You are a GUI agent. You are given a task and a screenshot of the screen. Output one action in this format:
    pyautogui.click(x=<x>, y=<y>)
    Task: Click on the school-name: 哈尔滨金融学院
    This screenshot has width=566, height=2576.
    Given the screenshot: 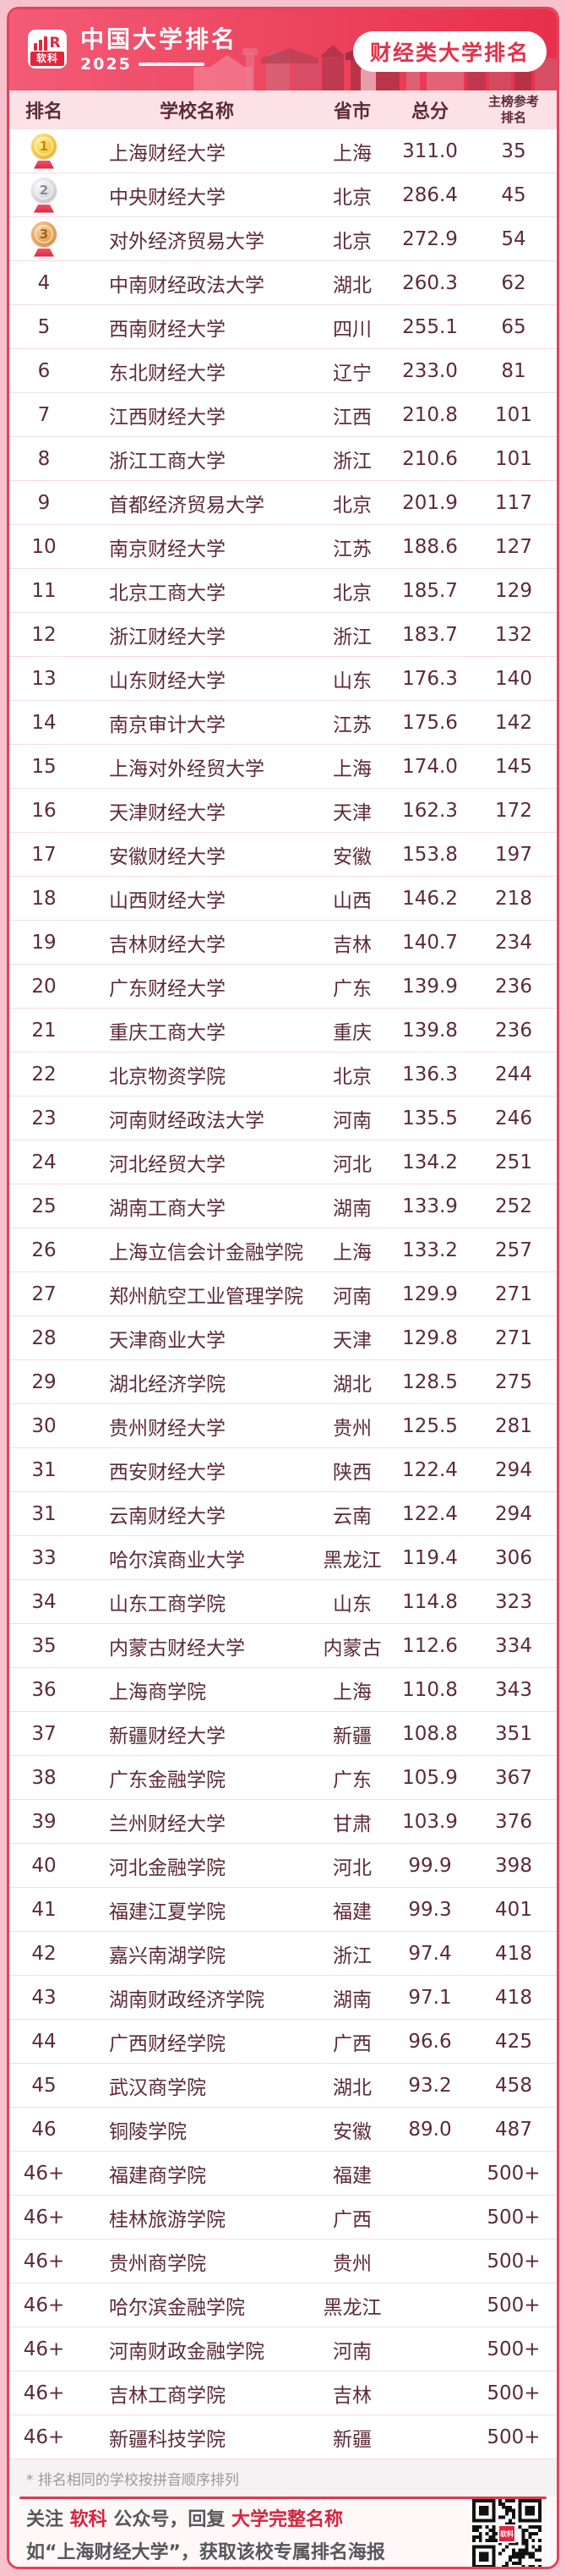 What is the action you would take?
    pyautogui.click(x=177, y=2308)
    